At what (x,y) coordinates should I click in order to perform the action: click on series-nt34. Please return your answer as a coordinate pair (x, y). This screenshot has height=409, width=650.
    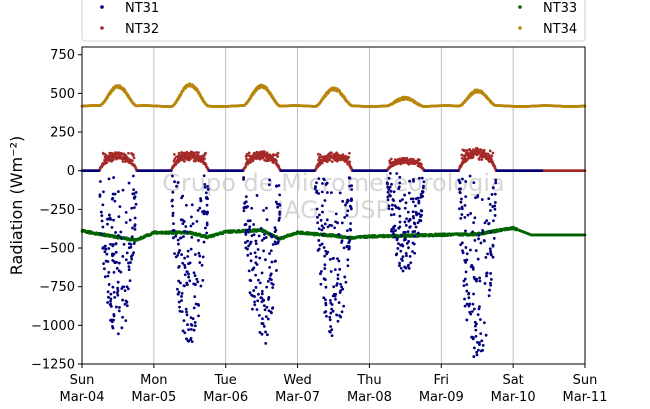
    Looking at the image, I should click on (333, 95).